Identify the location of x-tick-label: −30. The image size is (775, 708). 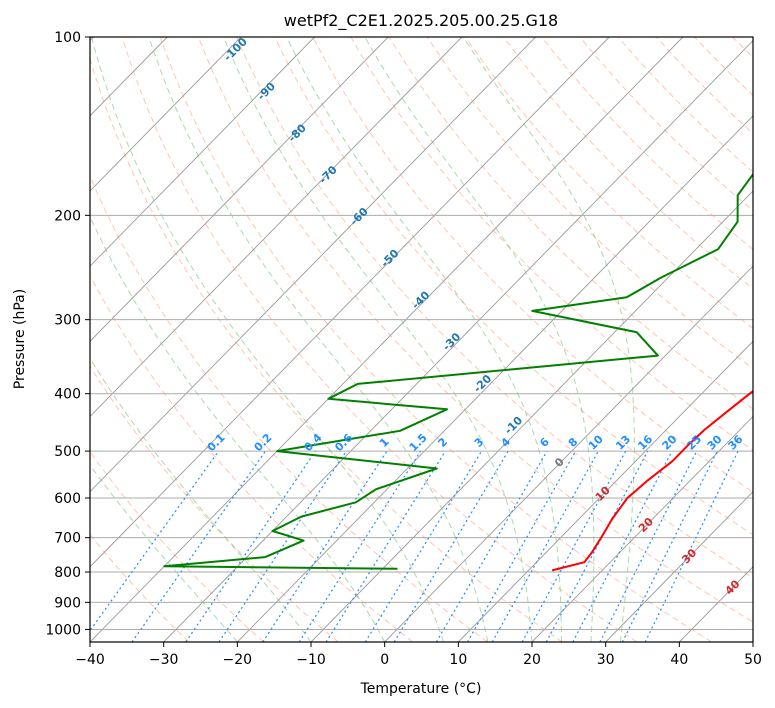
(164, 660).